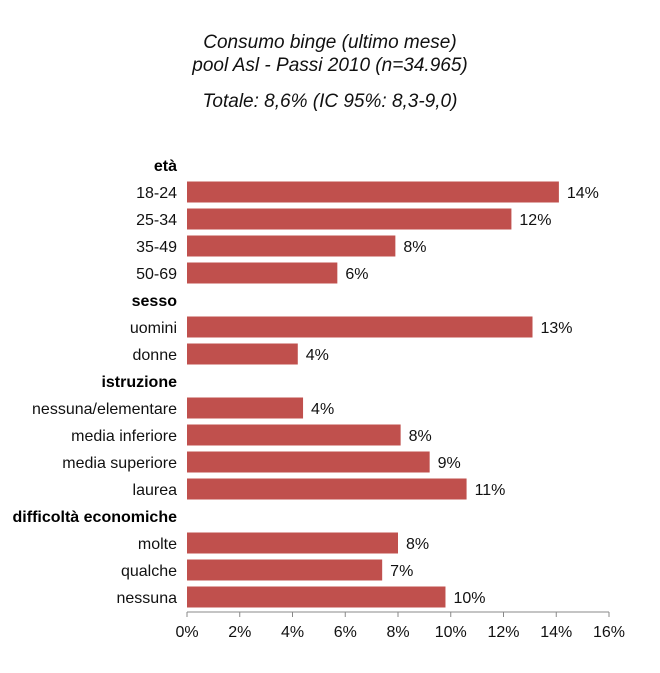 The image size is (660, 673). What do you see at coordinates (155, 355) in the screenshot?
I see `category-label: donne` at bounding box center [155, 355].